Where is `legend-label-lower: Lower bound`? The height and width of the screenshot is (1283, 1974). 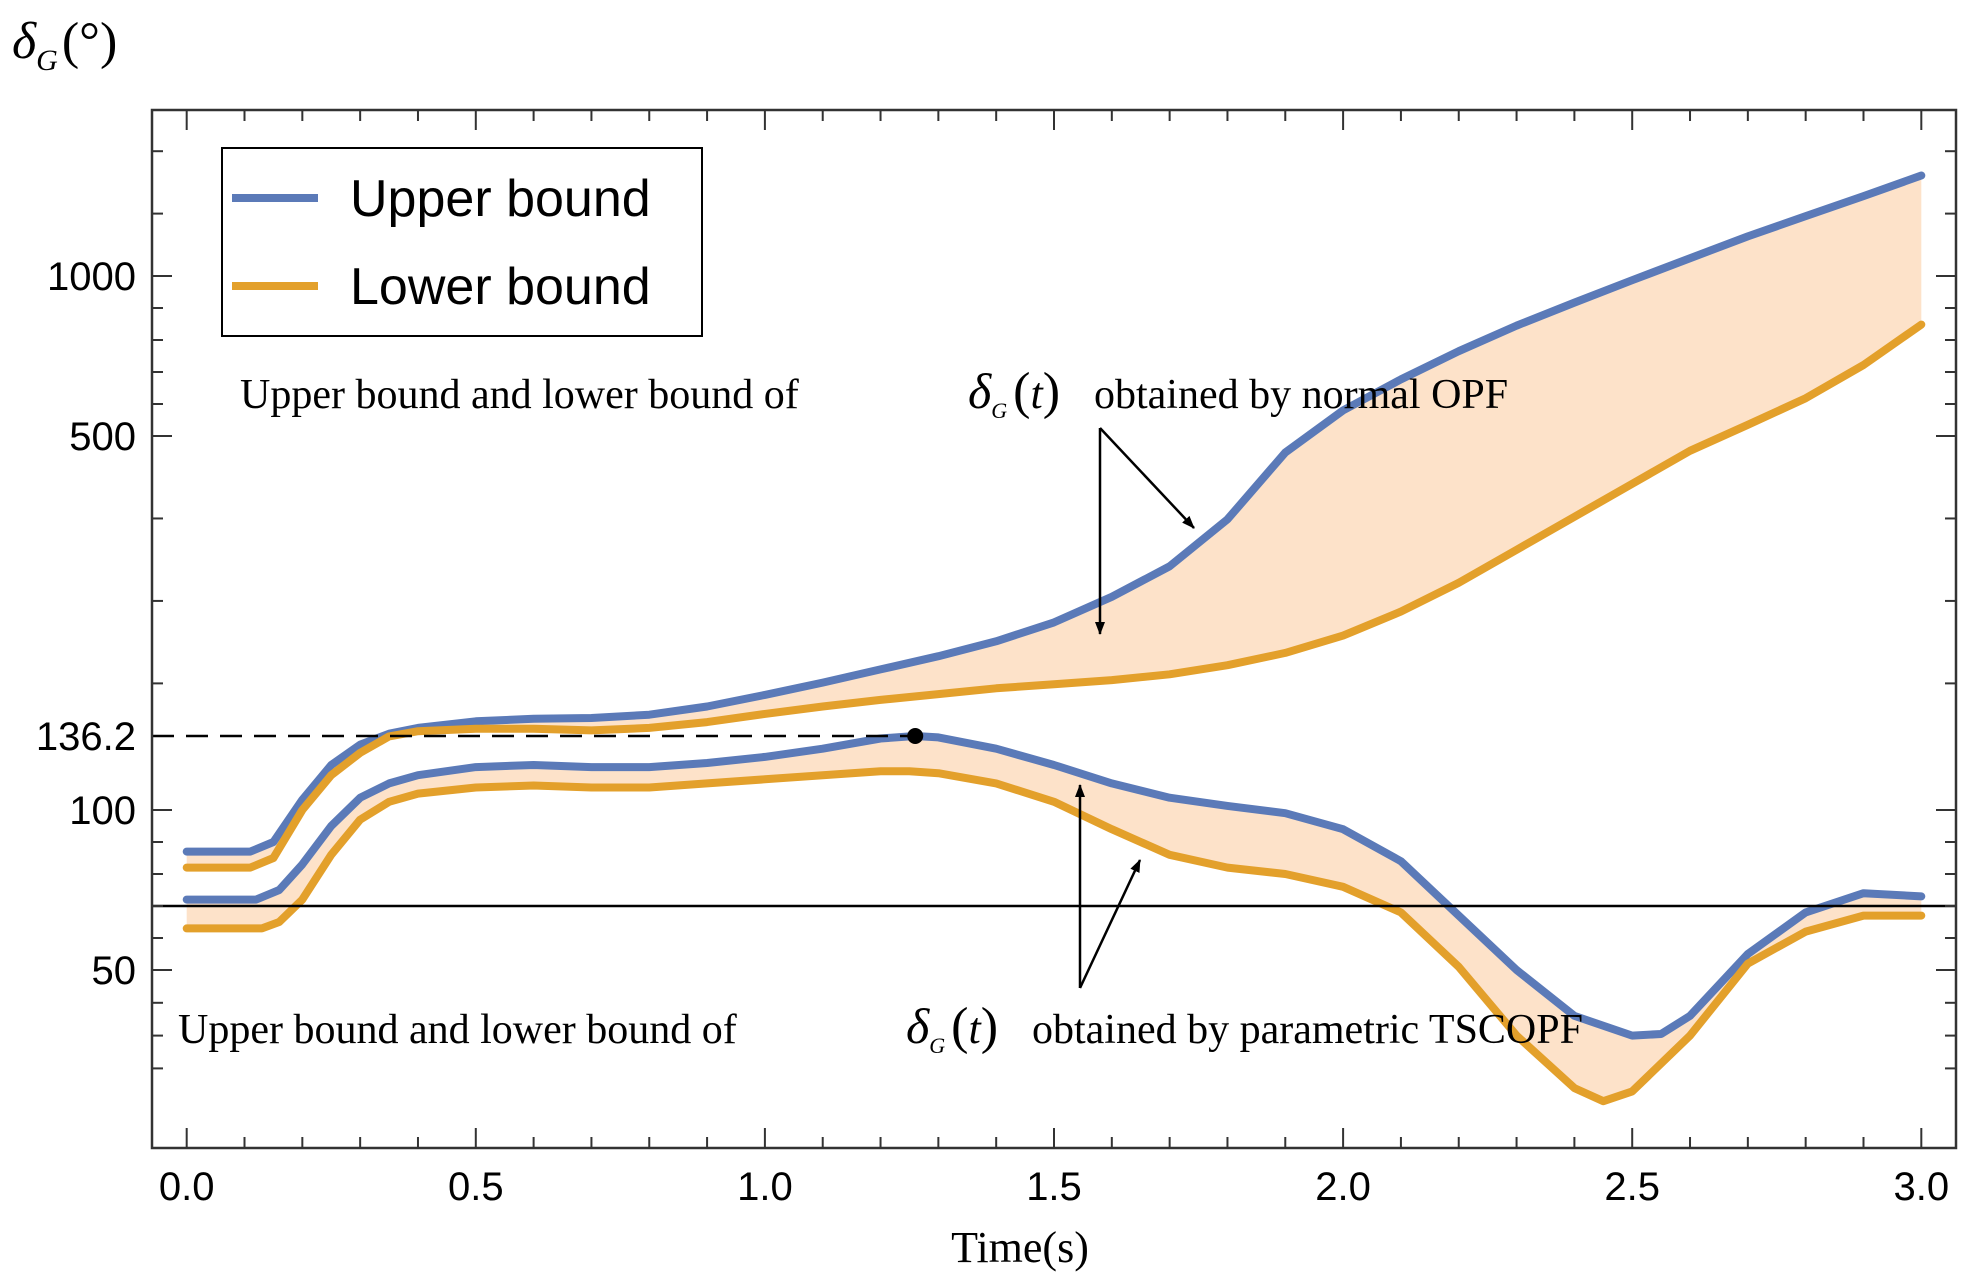 legend-label-lower: Lower bound is located at coordinates (500, 287).